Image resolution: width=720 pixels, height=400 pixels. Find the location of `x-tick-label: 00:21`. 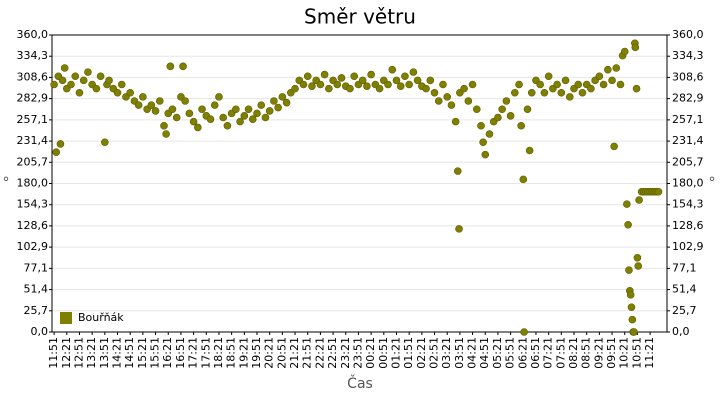

x-tick-label: 00:21 is located at coordinates (370, 353).